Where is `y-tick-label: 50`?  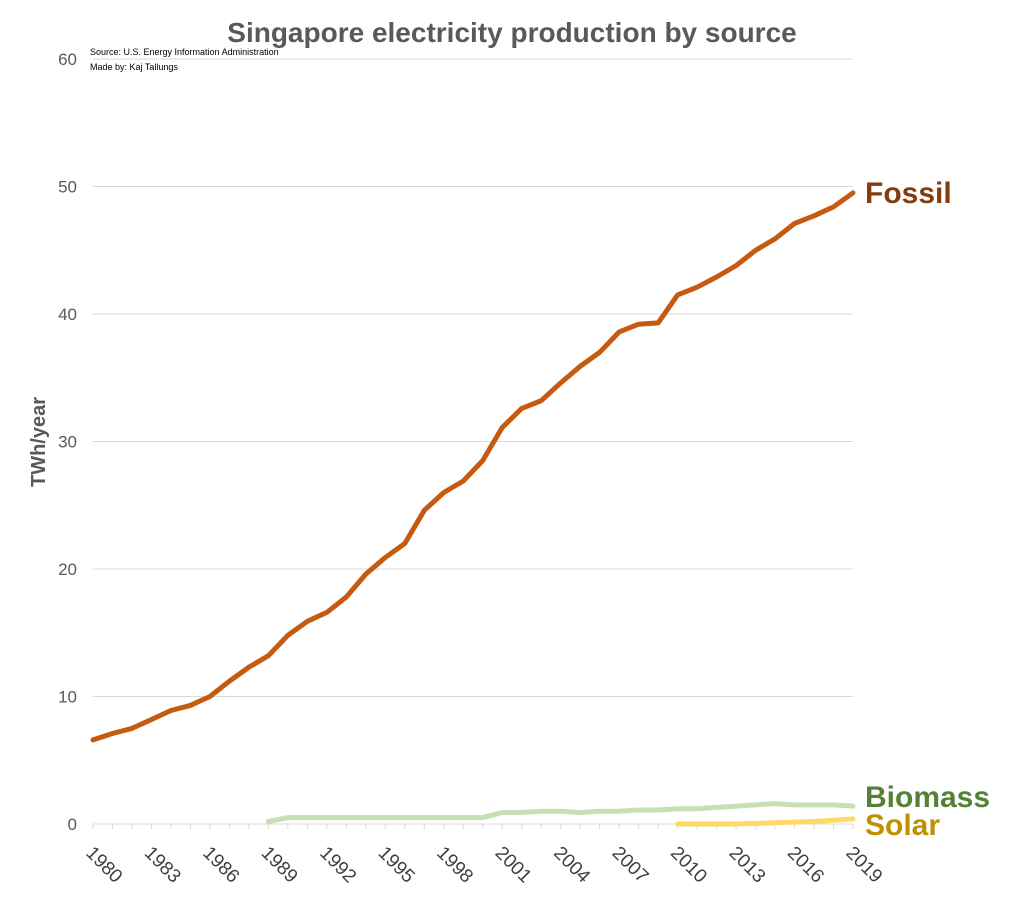
y-tick-label: 50 is located at coordinates (67, 187).